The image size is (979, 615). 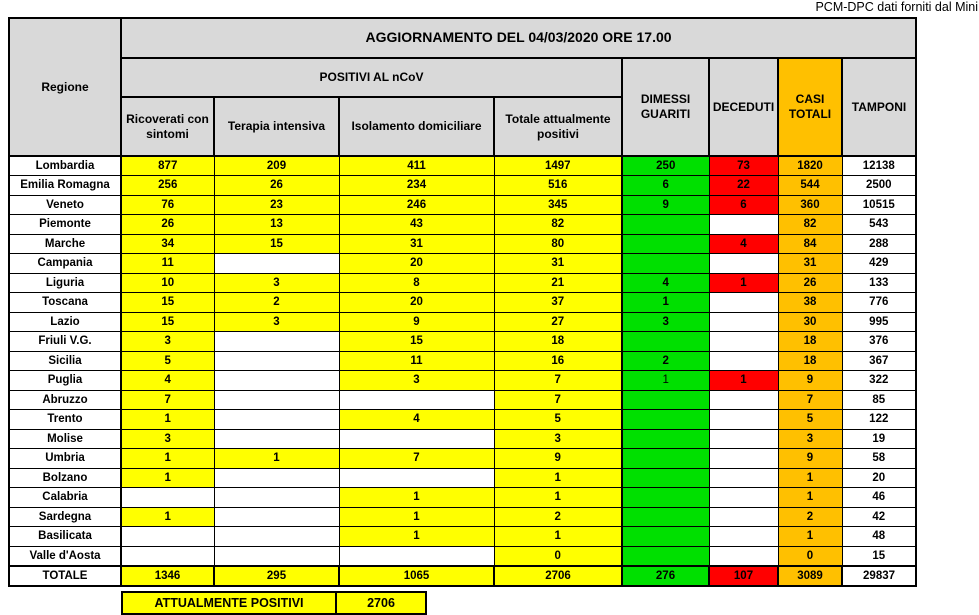 What do you see at coordinates (743, 575) in the screenshot?
I see `cell-deceduti: 107` at bounding box center [743, 575].